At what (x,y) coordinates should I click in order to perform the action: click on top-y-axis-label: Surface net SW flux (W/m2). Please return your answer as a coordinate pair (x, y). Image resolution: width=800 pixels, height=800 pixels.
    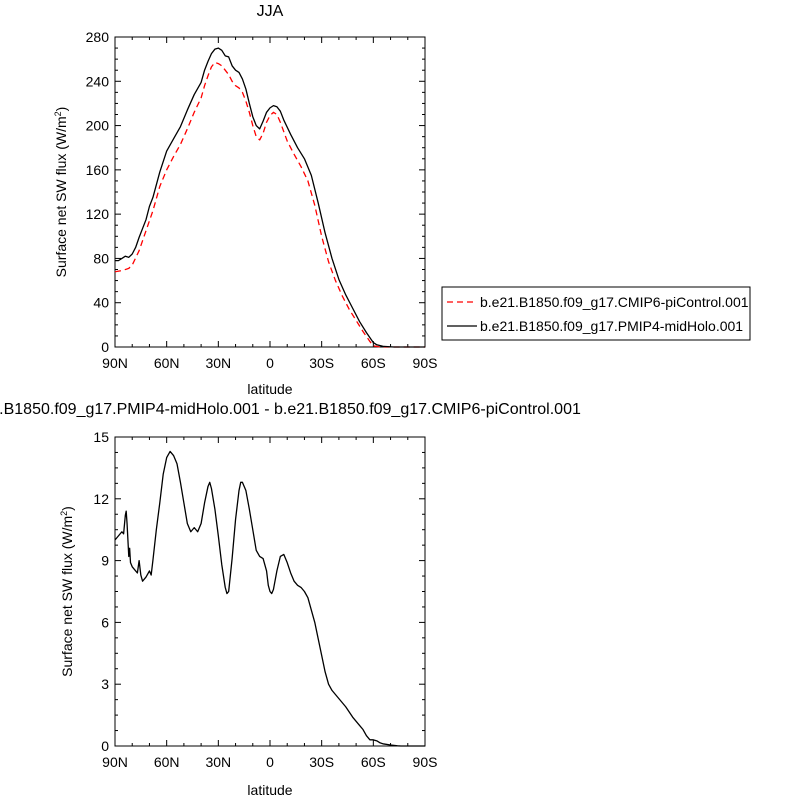
    Looking at the image, I should click on (61, 192).